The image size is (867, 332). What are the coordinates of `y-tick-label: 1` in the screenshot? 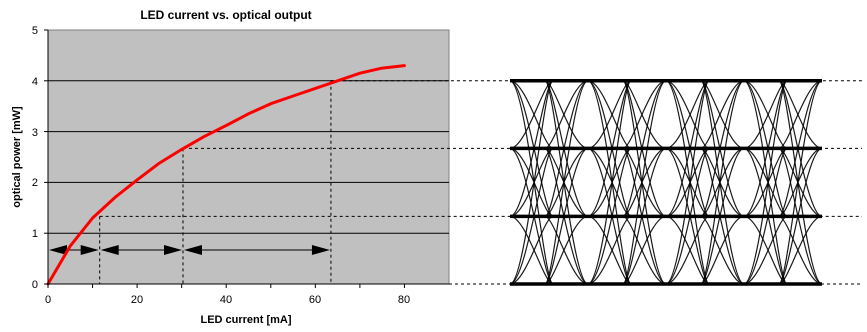 It's located at (35, 234).